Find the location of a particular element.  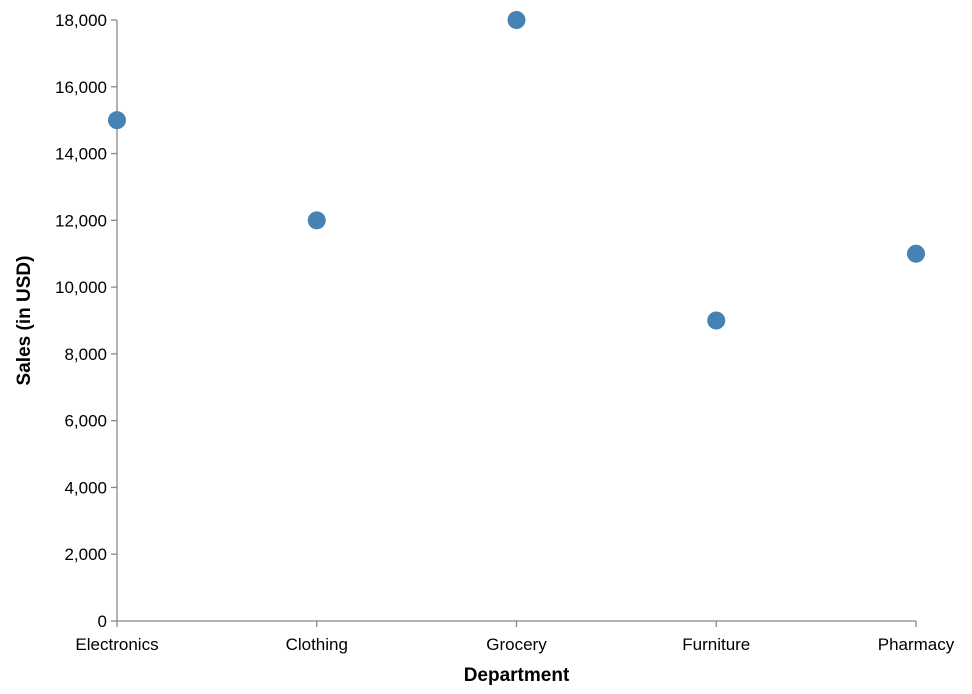

y-tick-label: 0 is located at coordinates (102, 621).